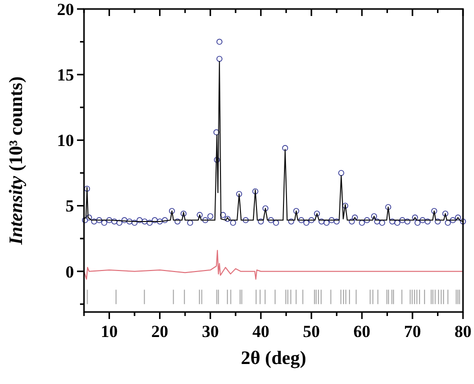 Image resolution: width=474 pixels, height=384 pixels. I want to click on line-series, so click(274, 265).